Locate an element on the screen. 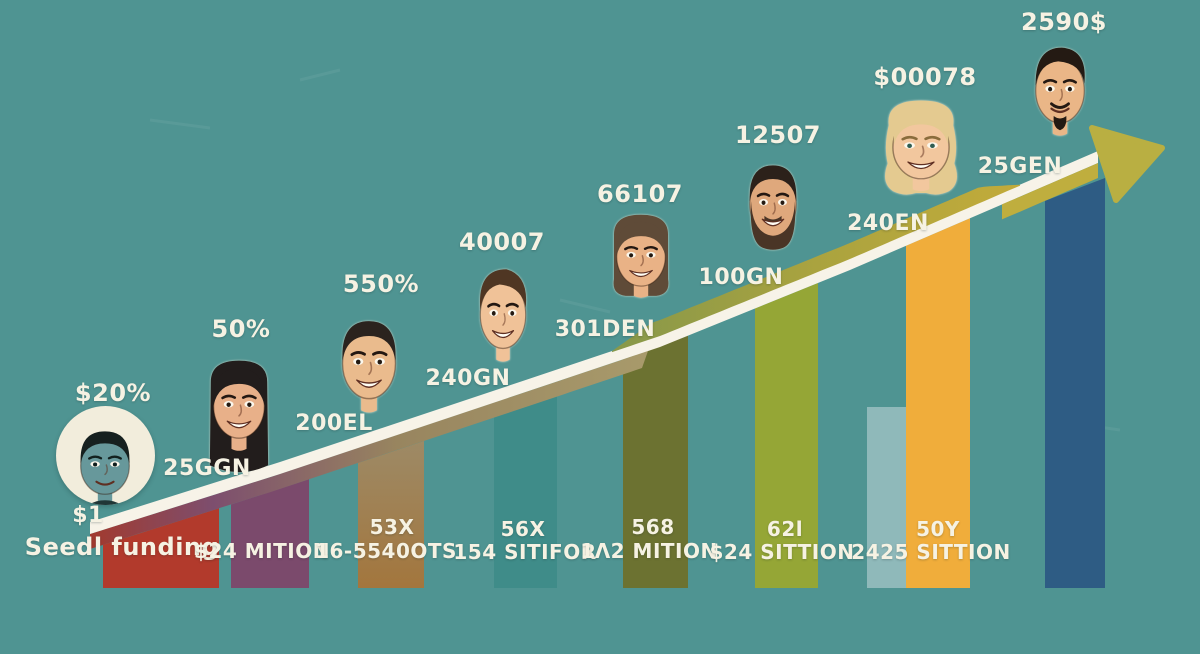 The width and height of the screenshot is (1200, 654). bar-caption-5-line2: 1Ʌ2 MITION is located at coordinates (649, 551).